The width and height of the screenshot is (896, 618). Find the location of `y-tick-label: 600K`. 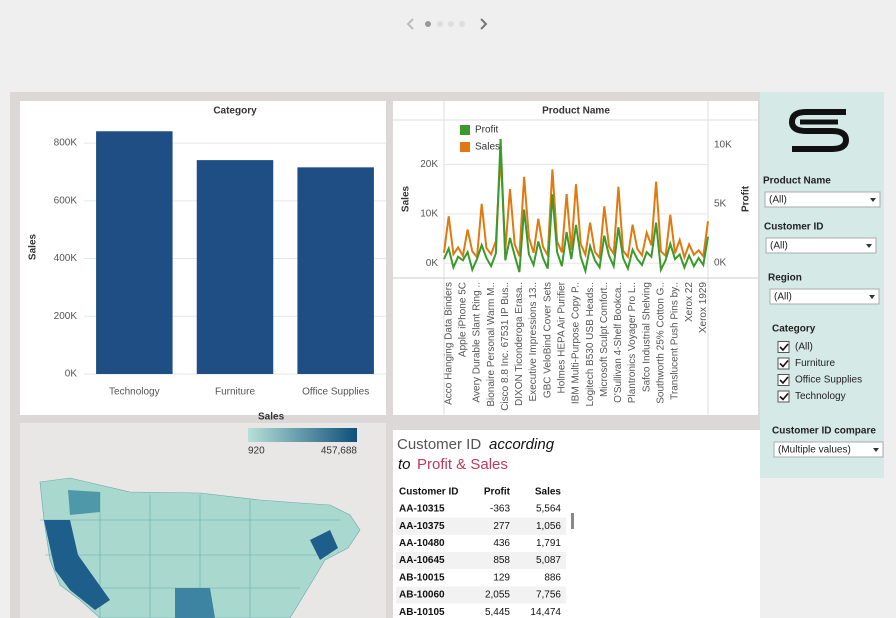

y-tick-label: 600K is located at coordinates (66, 200).